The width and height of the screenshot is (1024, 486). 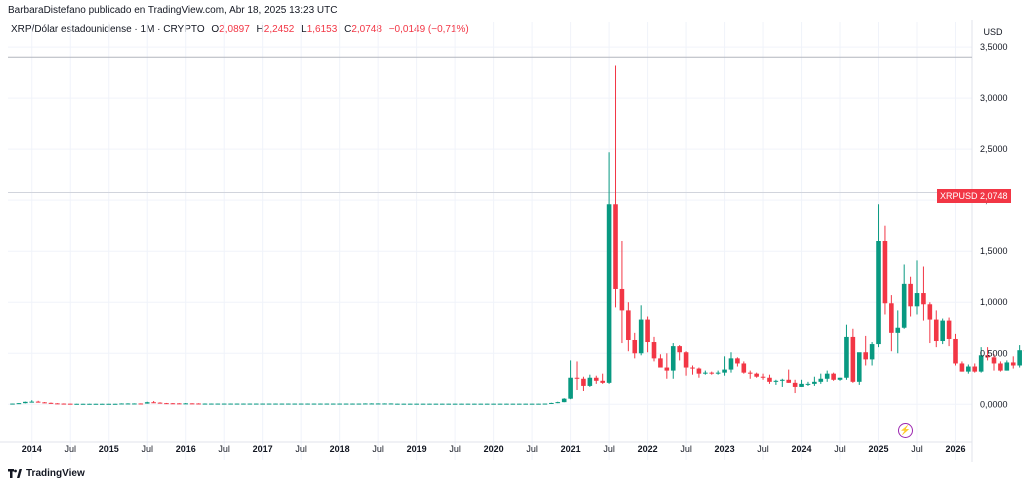 I want to click on symbol-label: XRP/Dólar estadounidense · 1M · CRYPTO, so click(x=108, y=29).